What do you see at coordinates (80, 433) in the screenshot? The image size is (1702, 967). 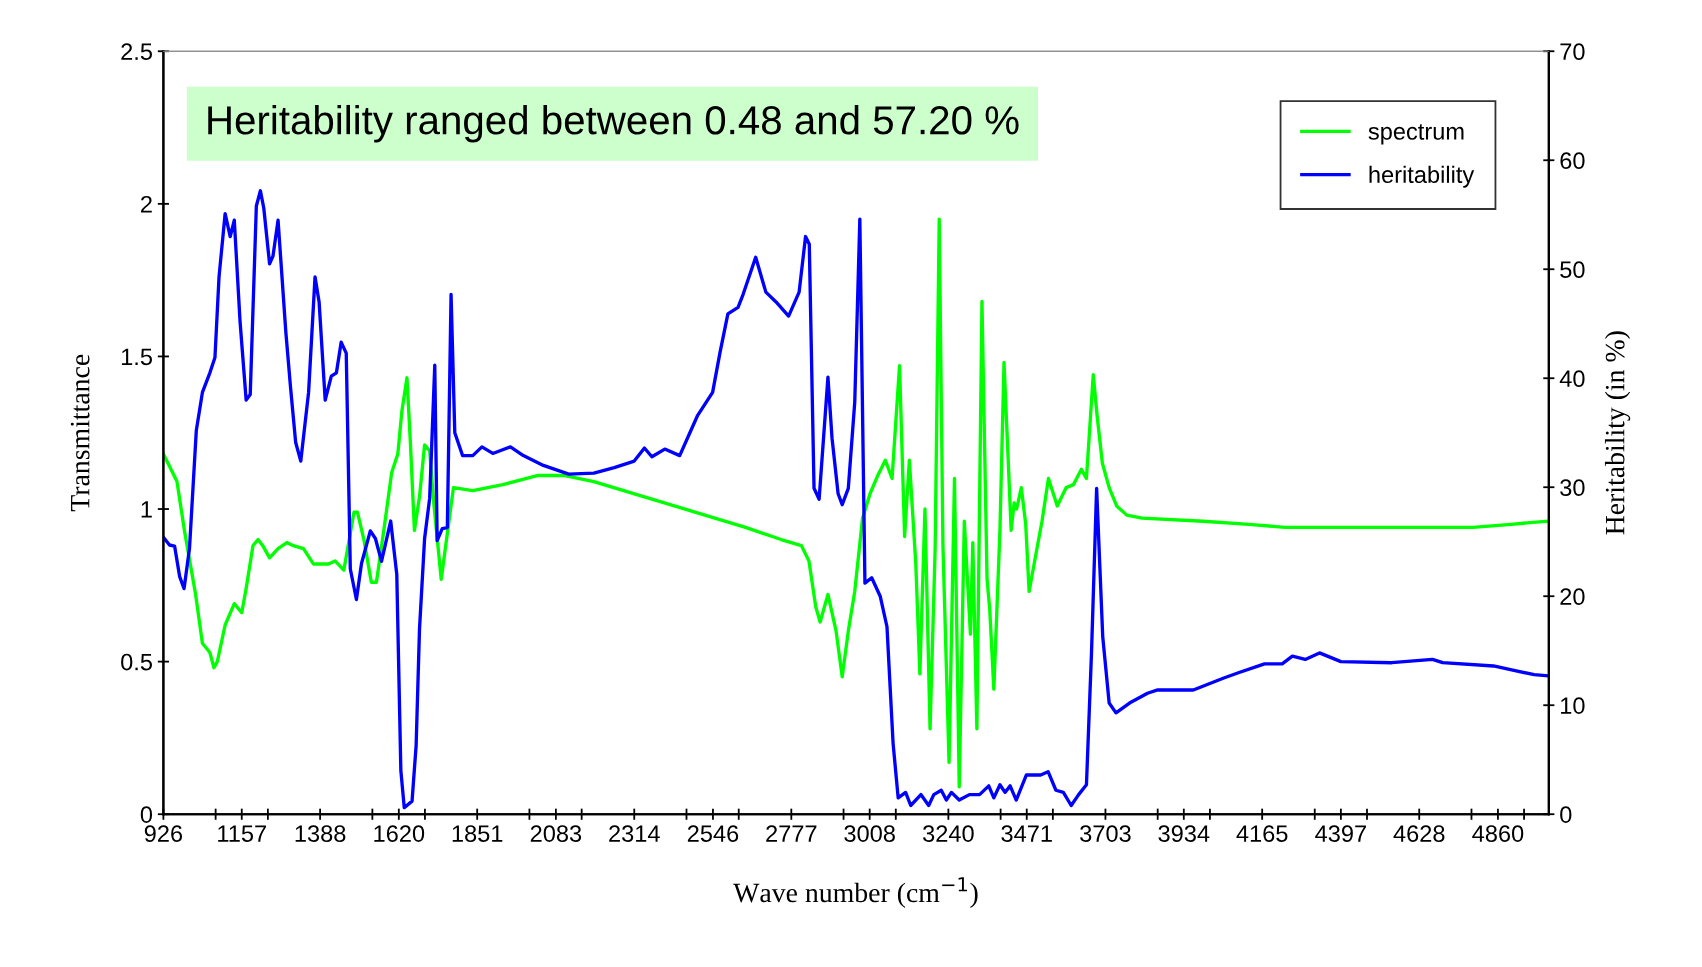 I see `y-axis-title: Transmittance` at bounding box center [80, 433].